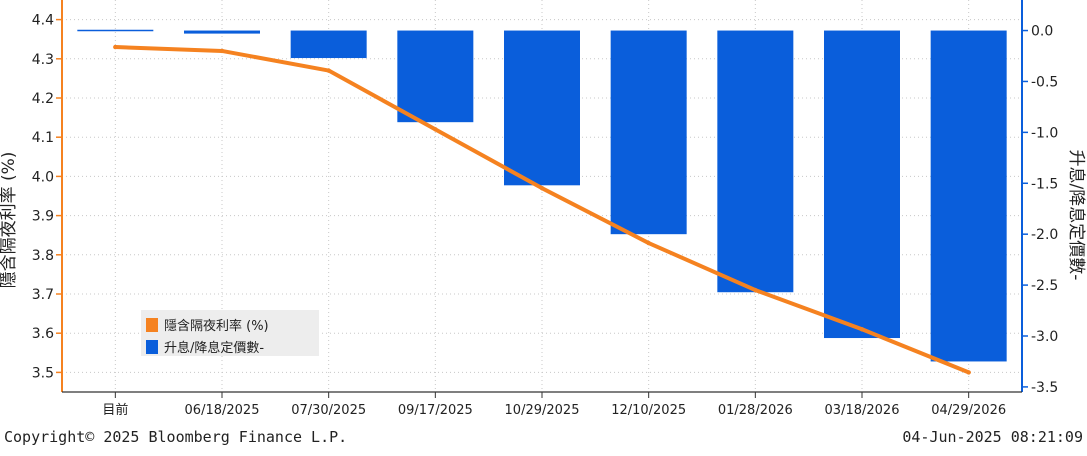 The height and width of the screenshot is (456, 1087). Describe the element at coordinates (43, 217) in the screenshot. I see `left-tick-label: 3.9` at that location.